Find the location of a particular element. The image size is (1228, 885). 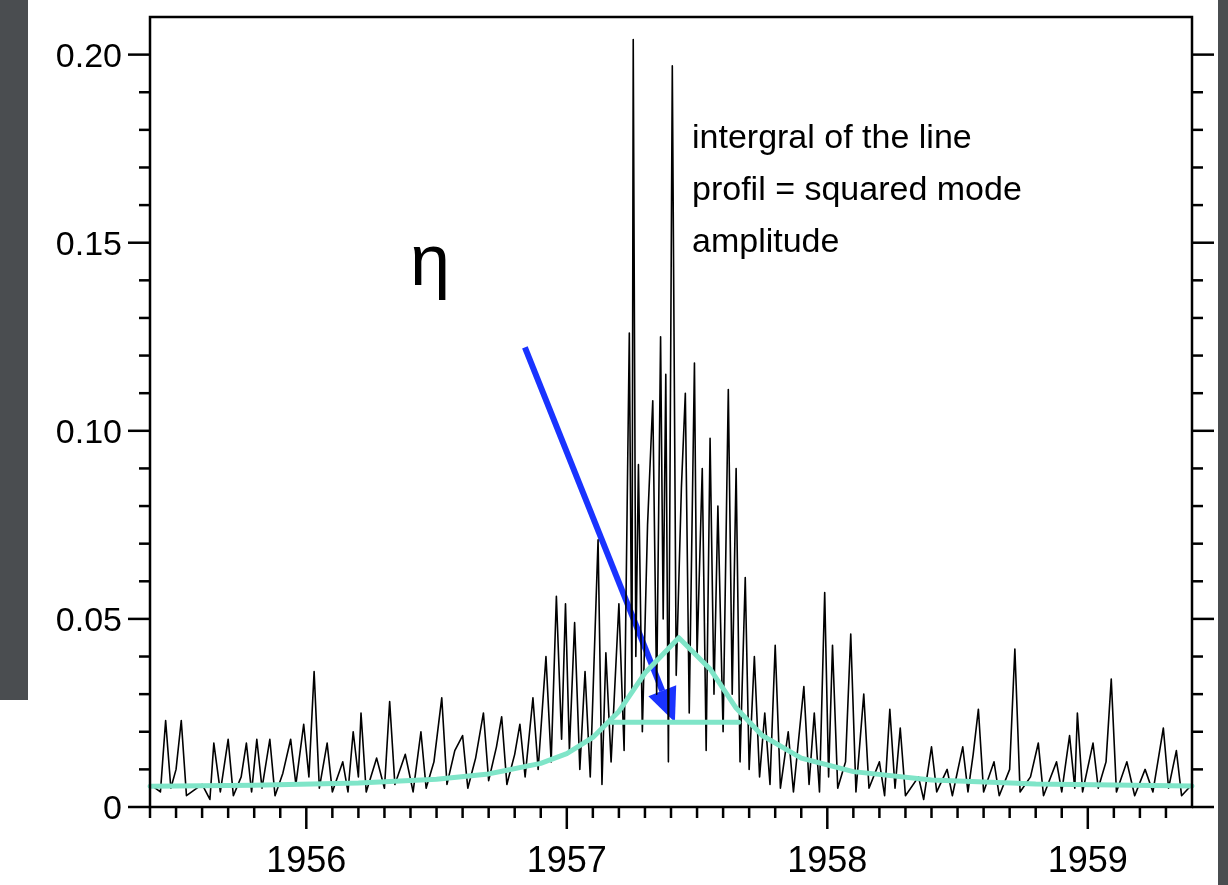

x-tick-label: 1957 is located at coordinates (566, 859).